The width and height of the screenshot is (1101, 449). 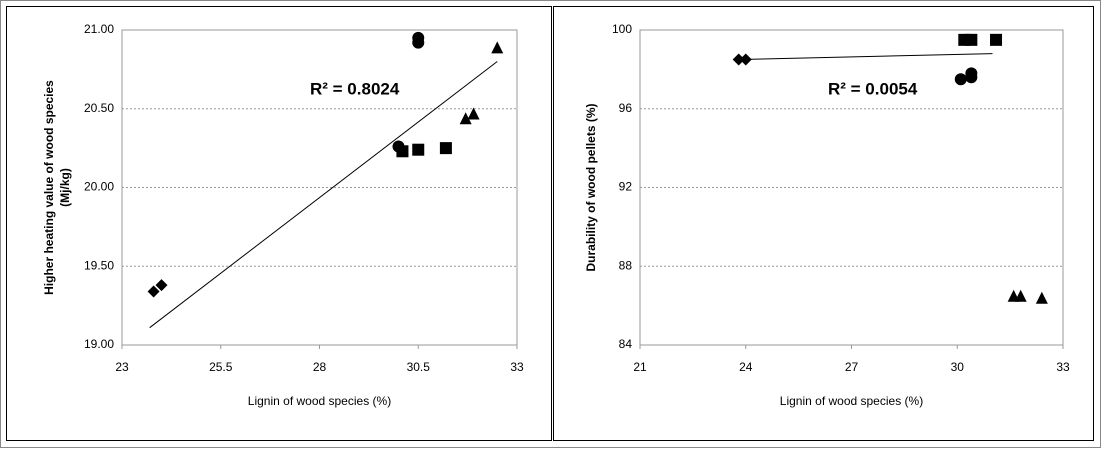 What do you see at coordinates (221, 367) in the screenshot?
I see `x-tick-label: 25.5` at bounding box center [221, 367].